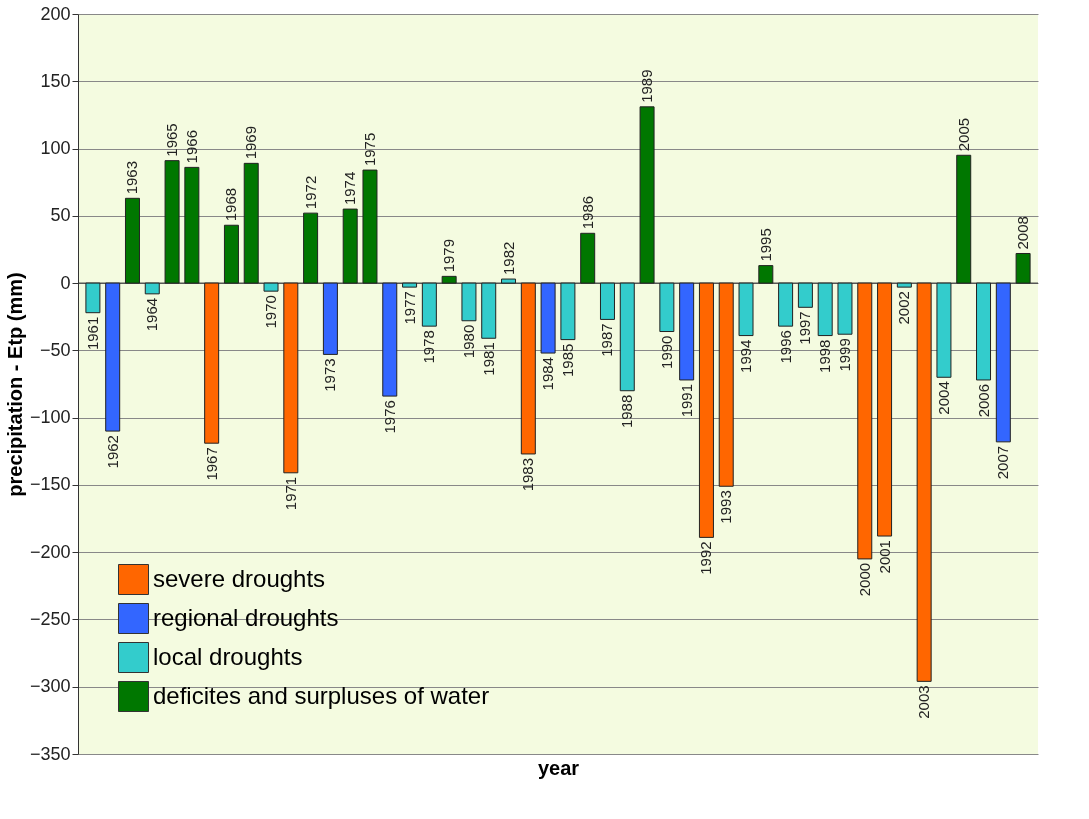 The image size is (1089, 819). Describe the element at coordinates (904, 308) in the screenshot. I see `x-tick-label: 2002` at that location.